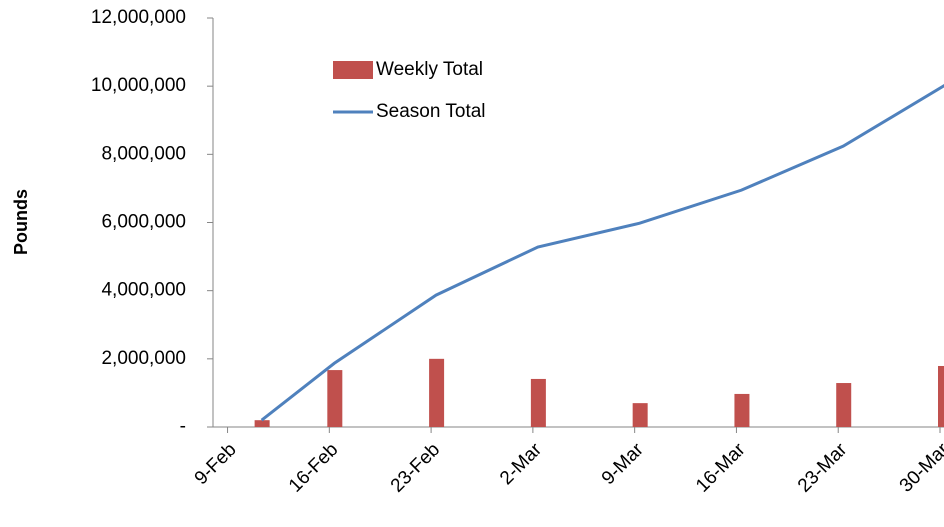 This screenshot has height=527, width=944. What do you see at coordinates (415, 467) in the screenshot?
I see `x-tick-label: 23-Feb` at bounding box center [415, 467].